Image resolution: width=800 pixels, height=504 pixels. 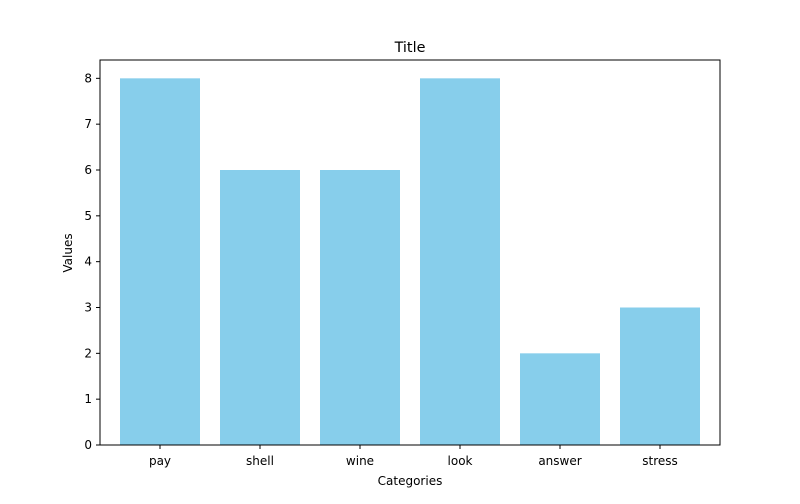 I want to click on chart-title: Title, so click(x=410, y=48).